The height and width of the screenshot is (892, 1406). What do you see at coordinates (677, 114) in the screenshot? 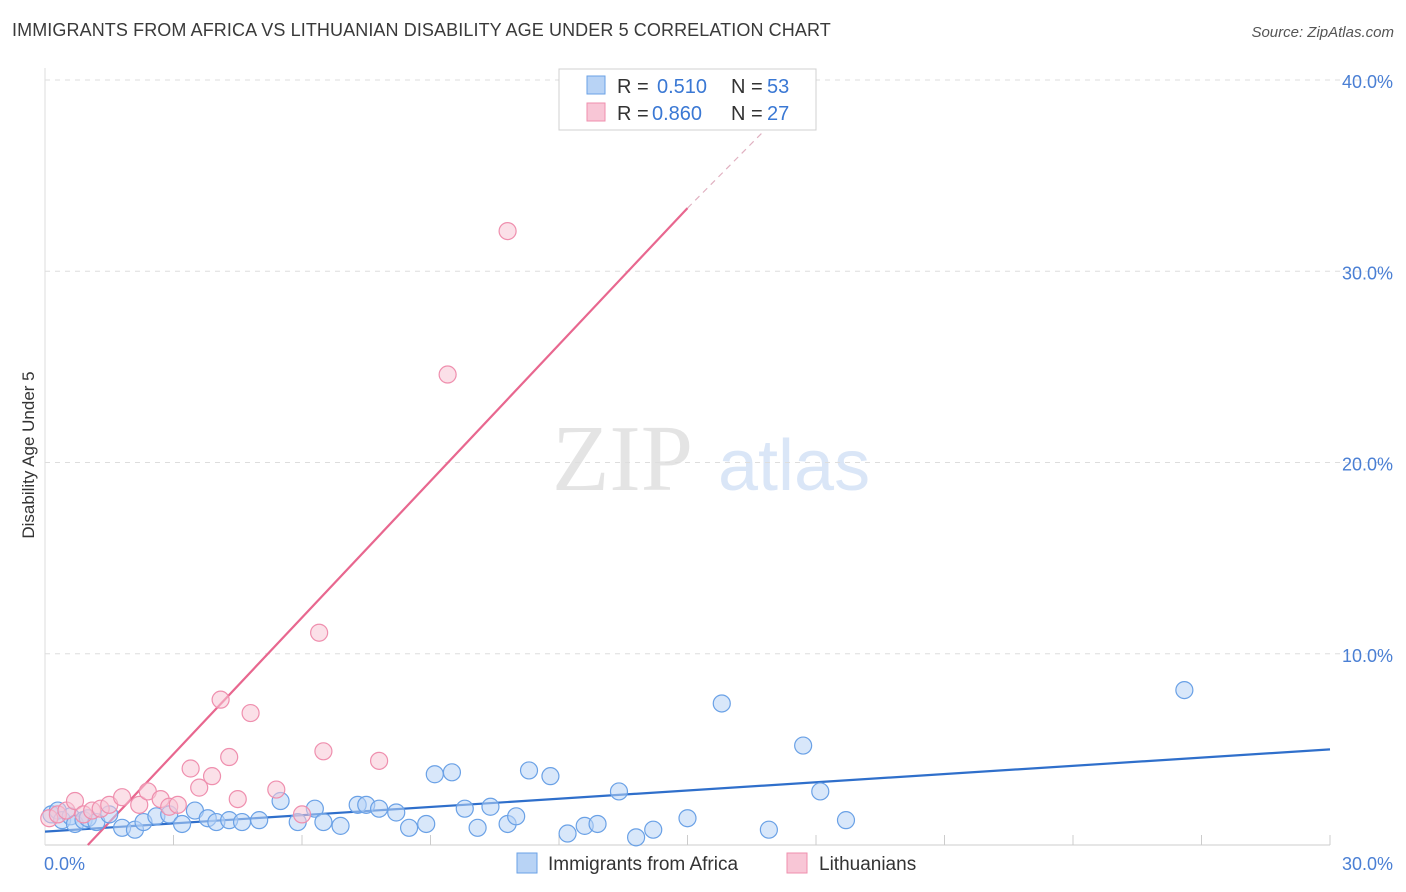
I see `legend-r-value-2: 0.860` at bounding box center [677, 114].